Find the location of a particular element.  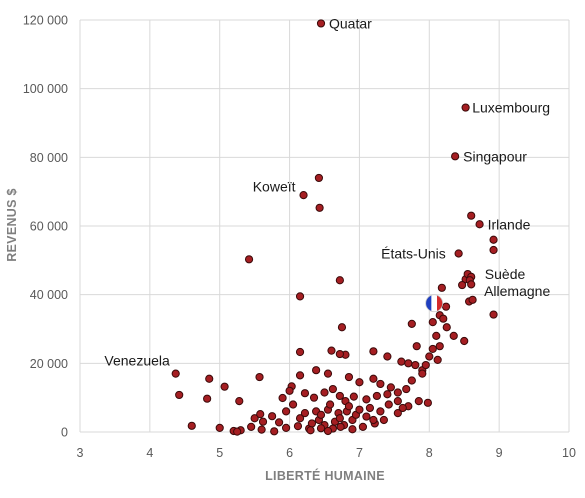

annotation-label: Allemagne is located at coordinates (517, 291).